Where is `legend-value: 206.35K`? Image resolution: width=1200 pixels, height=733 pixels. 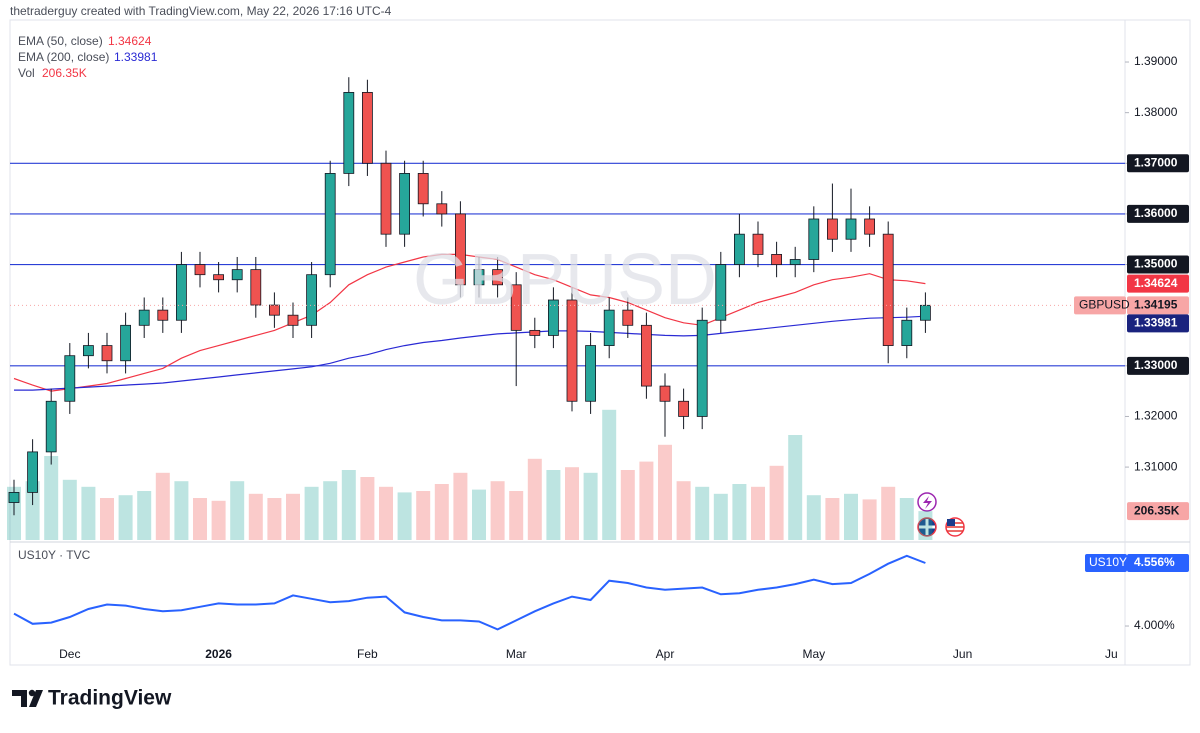
legend-value: 206.35K is located at coordinates (64, 73).